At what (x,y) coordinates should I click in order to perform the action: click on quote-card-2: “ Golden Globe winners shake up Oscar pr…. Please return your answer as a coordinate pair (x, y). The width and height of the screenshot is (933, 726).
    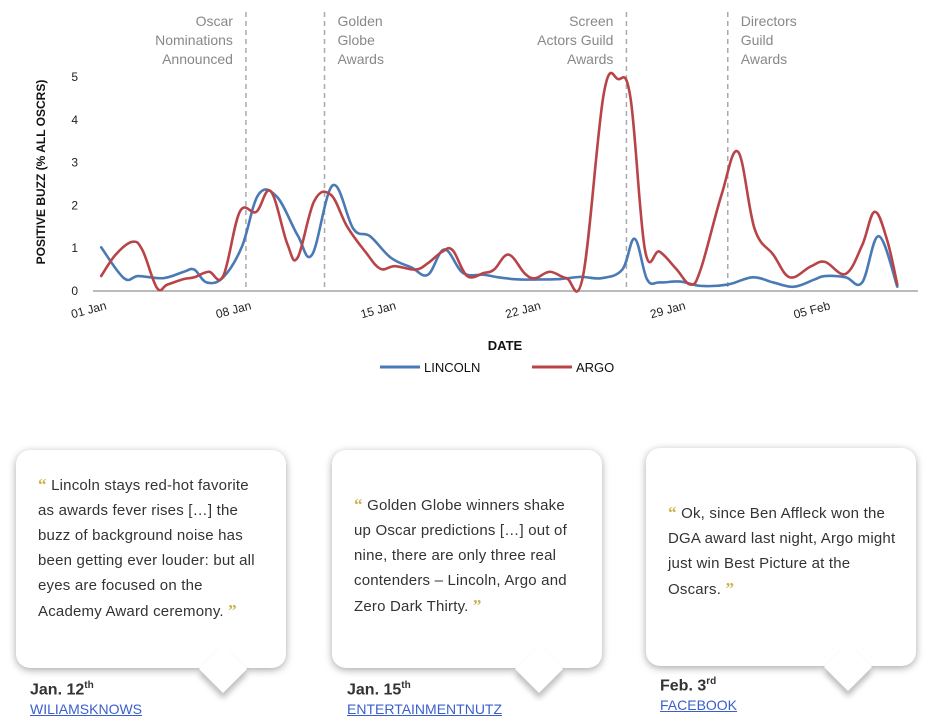
    Looking at the image, I should click on (467, 572).